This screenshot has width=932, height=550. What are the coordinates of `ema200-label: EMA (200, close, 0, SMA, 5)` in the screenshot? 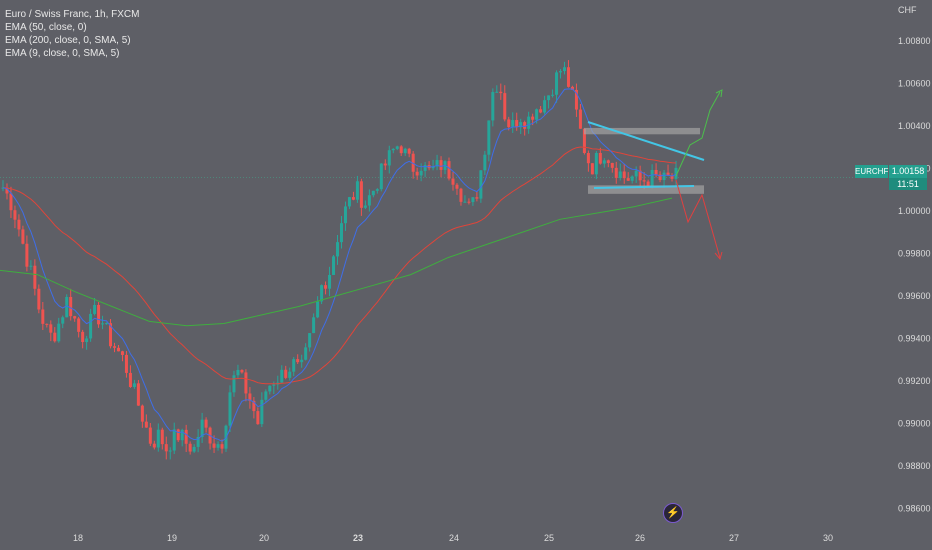 It's located at (68, 40).